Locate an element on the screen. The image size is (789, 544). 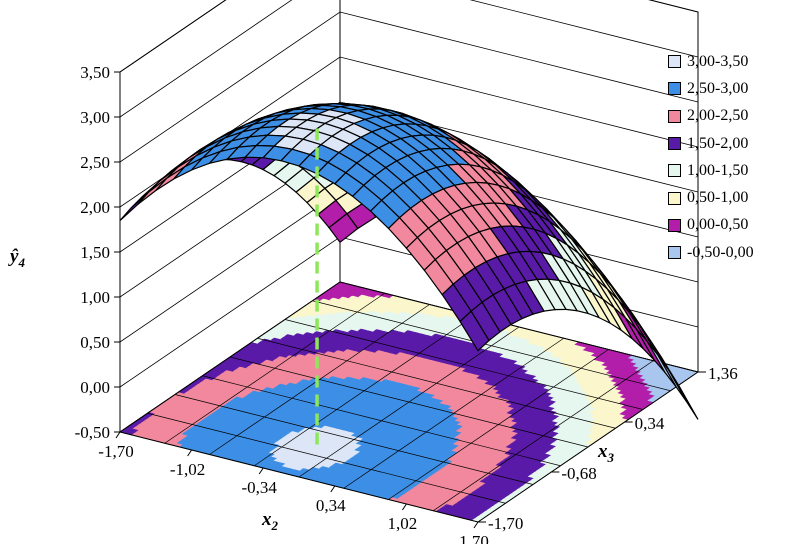
legend-label: 3,00-3,50 is located at coordinates (718, 61).